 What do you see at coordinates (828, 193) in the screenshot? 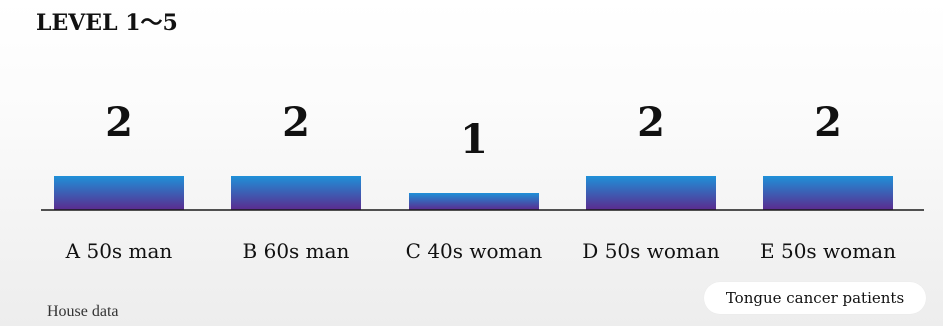
I see `bar-e` at bounding box center [828, 193].